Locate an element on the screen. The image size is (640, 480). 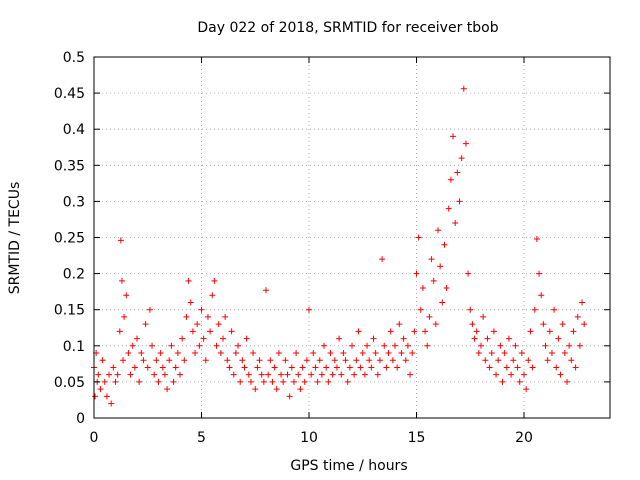
y-tick-label: 0.45 is located at coordinates (69, 94).